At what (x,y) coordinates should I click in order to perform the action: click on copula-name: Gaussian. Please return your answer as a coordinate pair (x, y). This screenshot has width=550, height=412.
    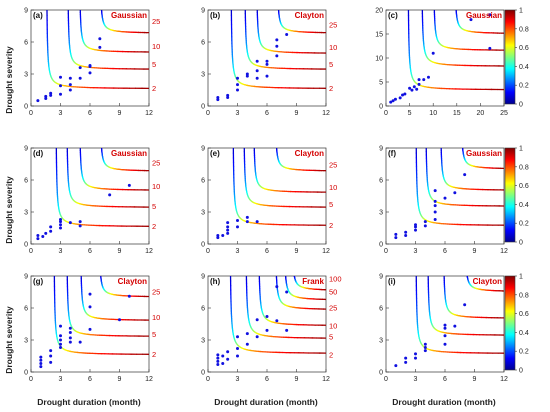
    Looking at the image, I should click on (129, 15).